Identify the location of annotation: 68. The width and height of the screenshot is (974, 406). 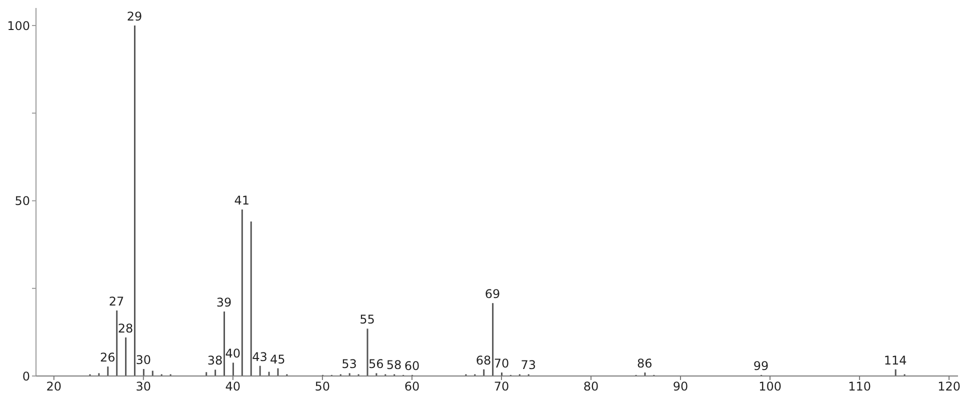
(484, 360).